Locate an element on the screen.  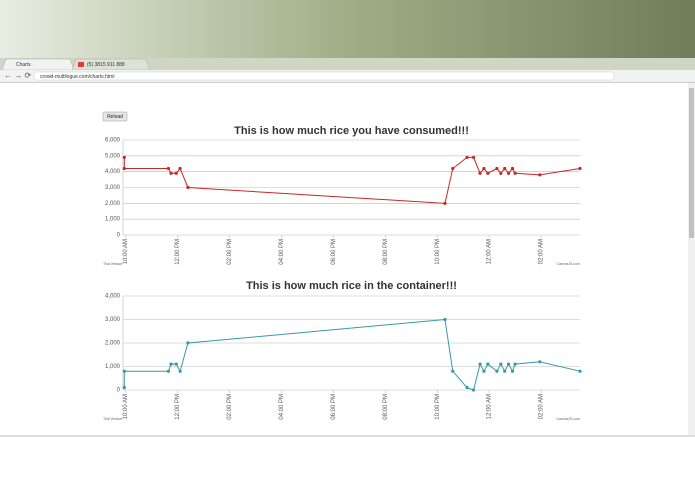
reload-button is located at coordinates (115, 116).